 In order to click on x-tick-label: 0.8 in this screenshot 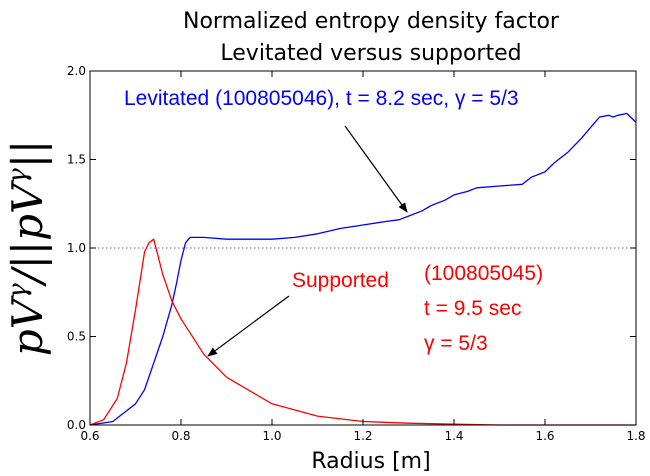, I will do `click(180, 436)`.